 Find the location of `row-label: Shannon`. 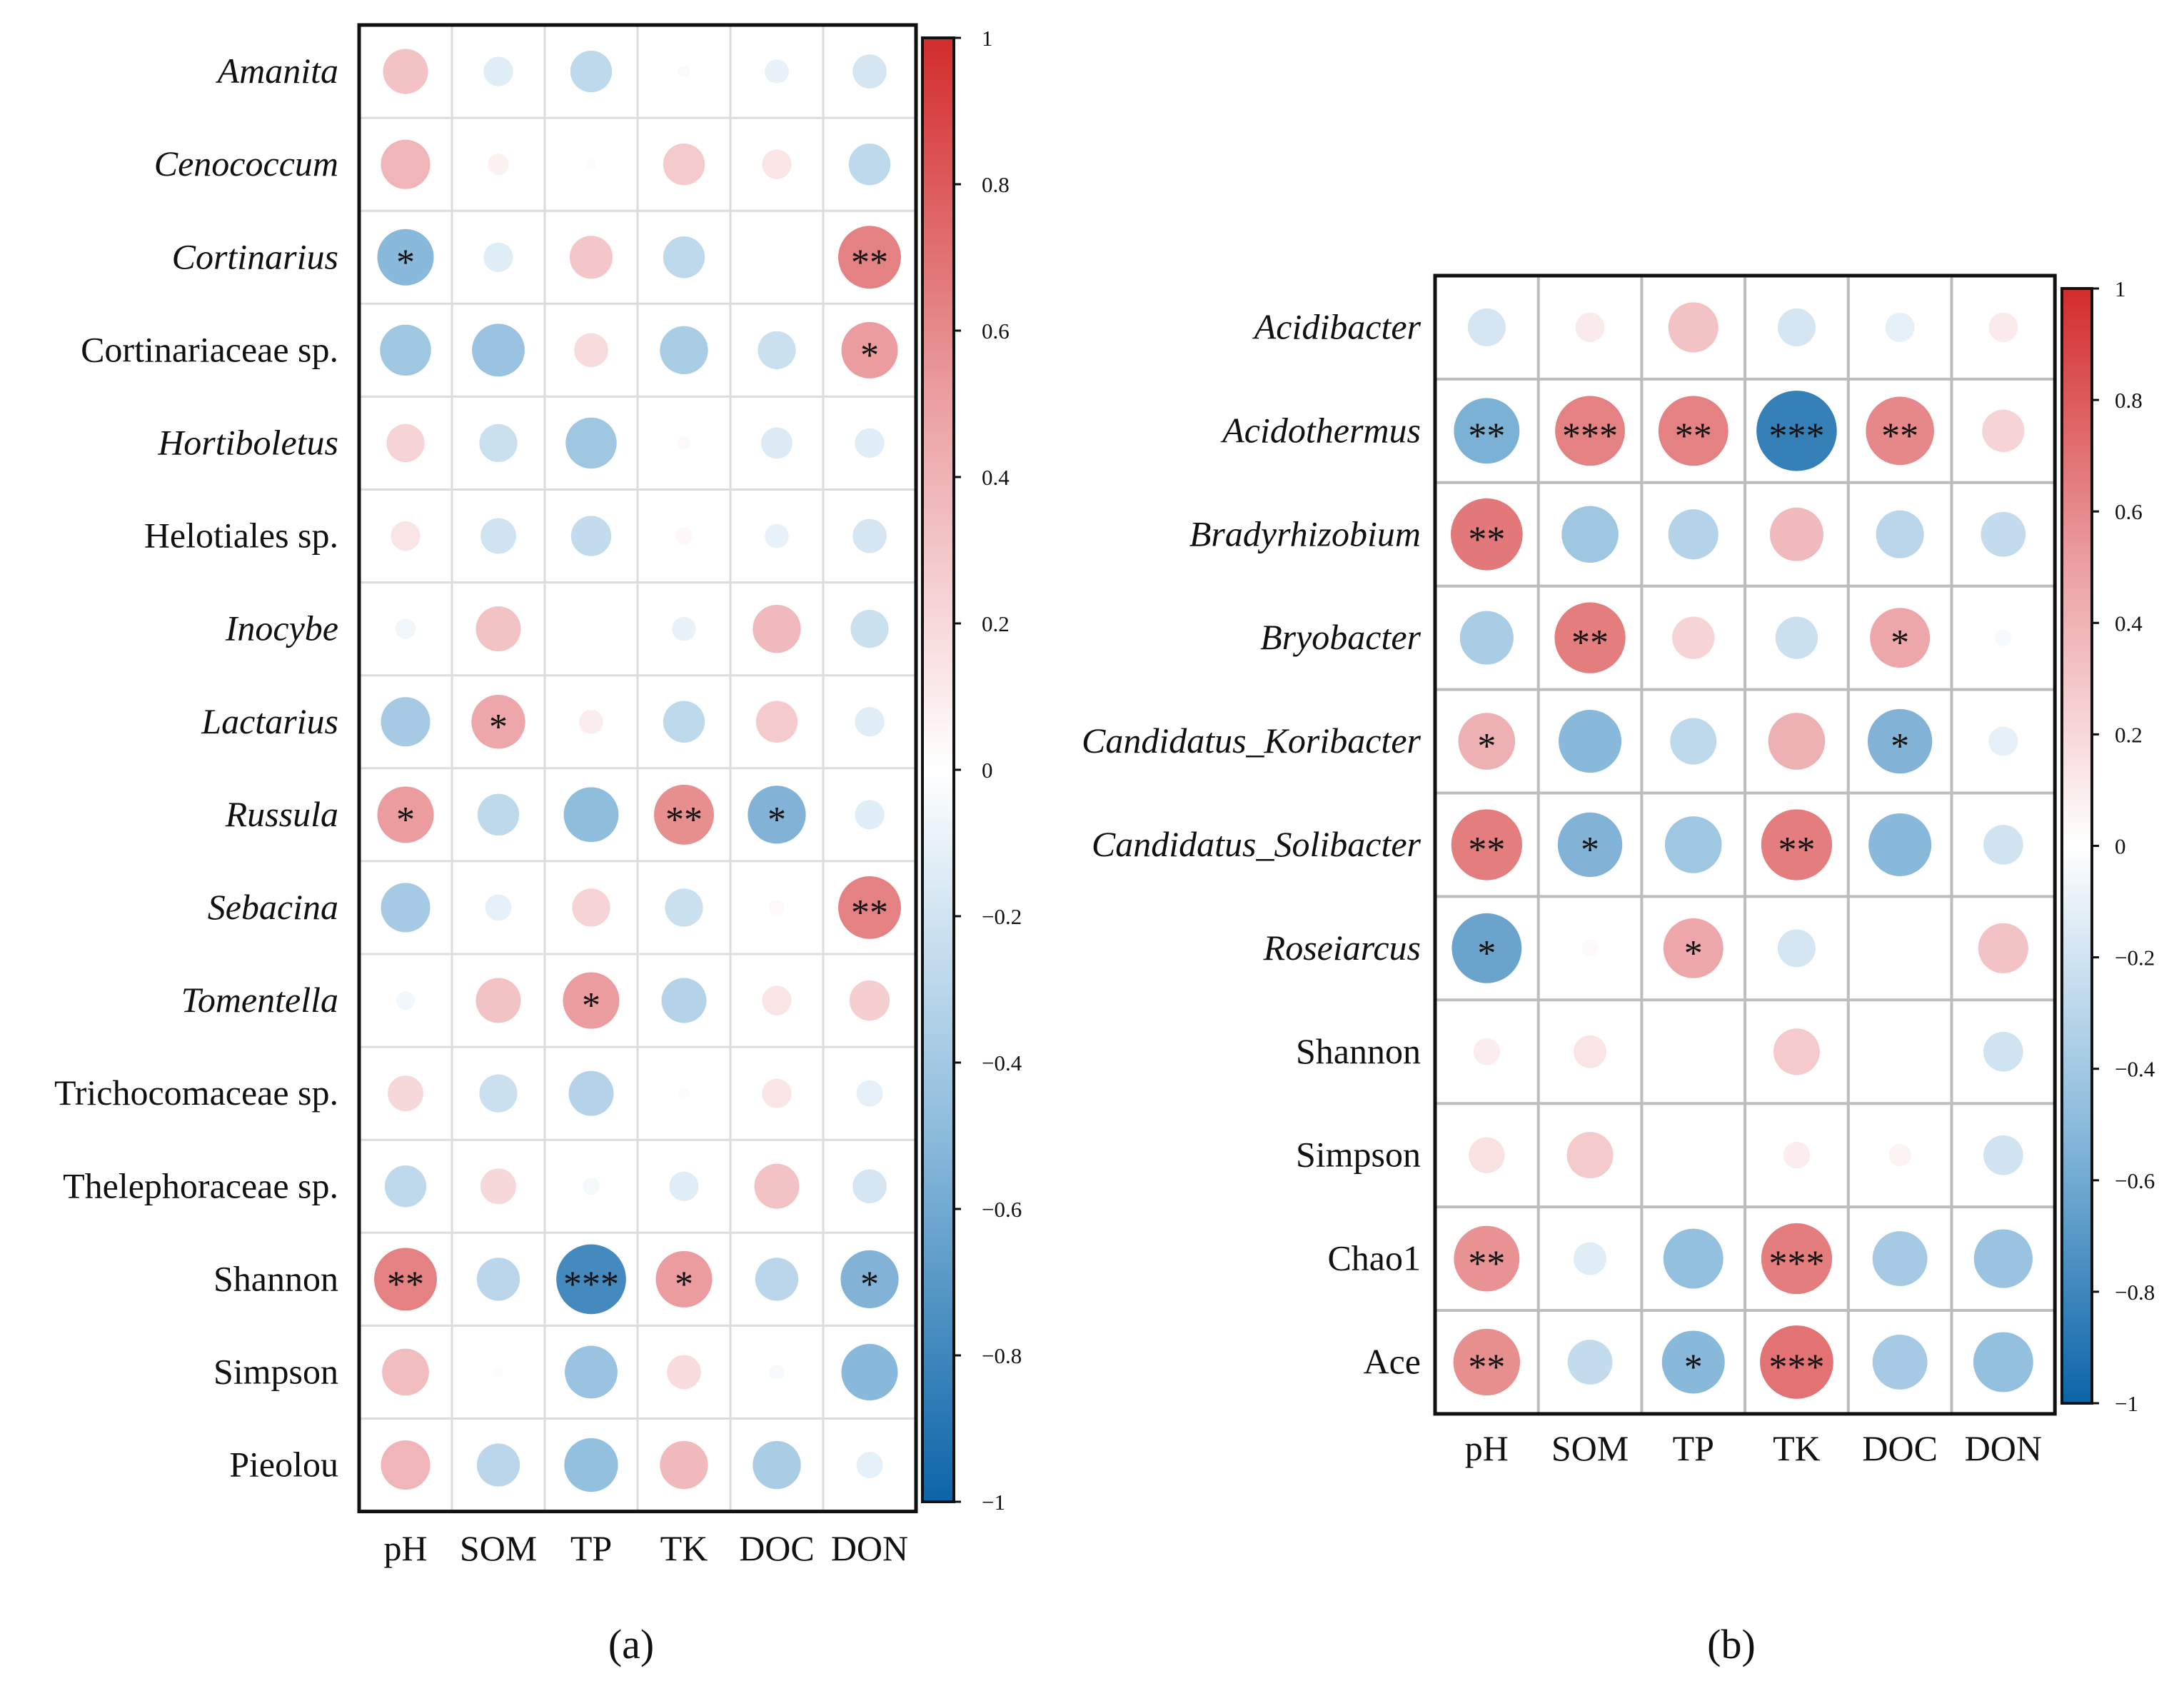

row-label: Shannon is located at coordinates (275, 1278).